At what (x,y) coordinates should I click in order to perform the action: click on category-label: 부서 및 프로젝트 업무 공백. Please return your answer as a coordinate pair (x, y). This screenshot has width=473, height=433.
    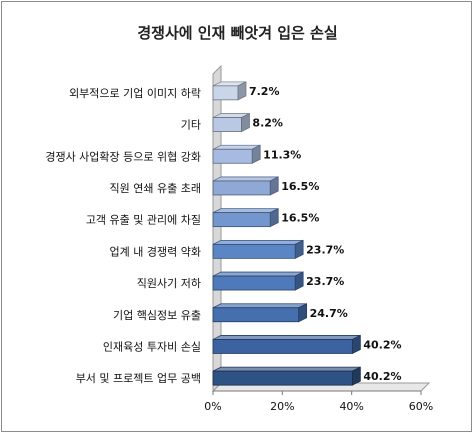
    Looking at the image, I should click on (138, 378).